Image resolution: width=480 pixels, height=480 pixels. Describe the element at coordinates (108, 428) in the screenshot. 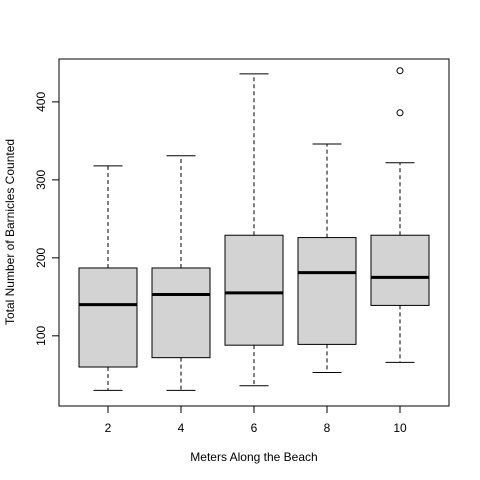

I see `x-tick-label: 2` at that location.